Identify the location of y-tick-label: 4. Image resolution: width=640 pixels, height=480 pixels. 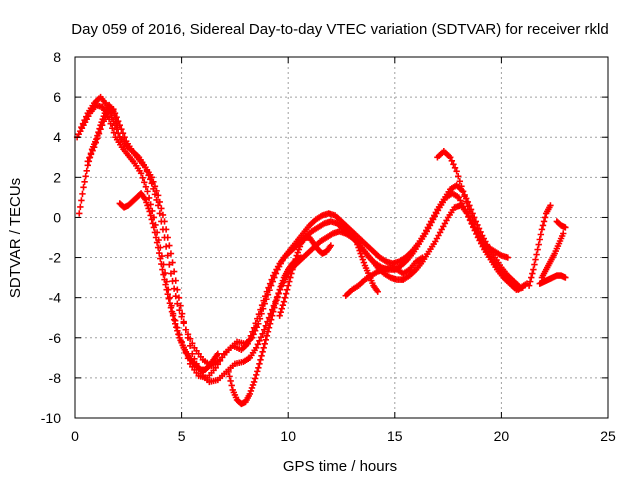
(57, 137).